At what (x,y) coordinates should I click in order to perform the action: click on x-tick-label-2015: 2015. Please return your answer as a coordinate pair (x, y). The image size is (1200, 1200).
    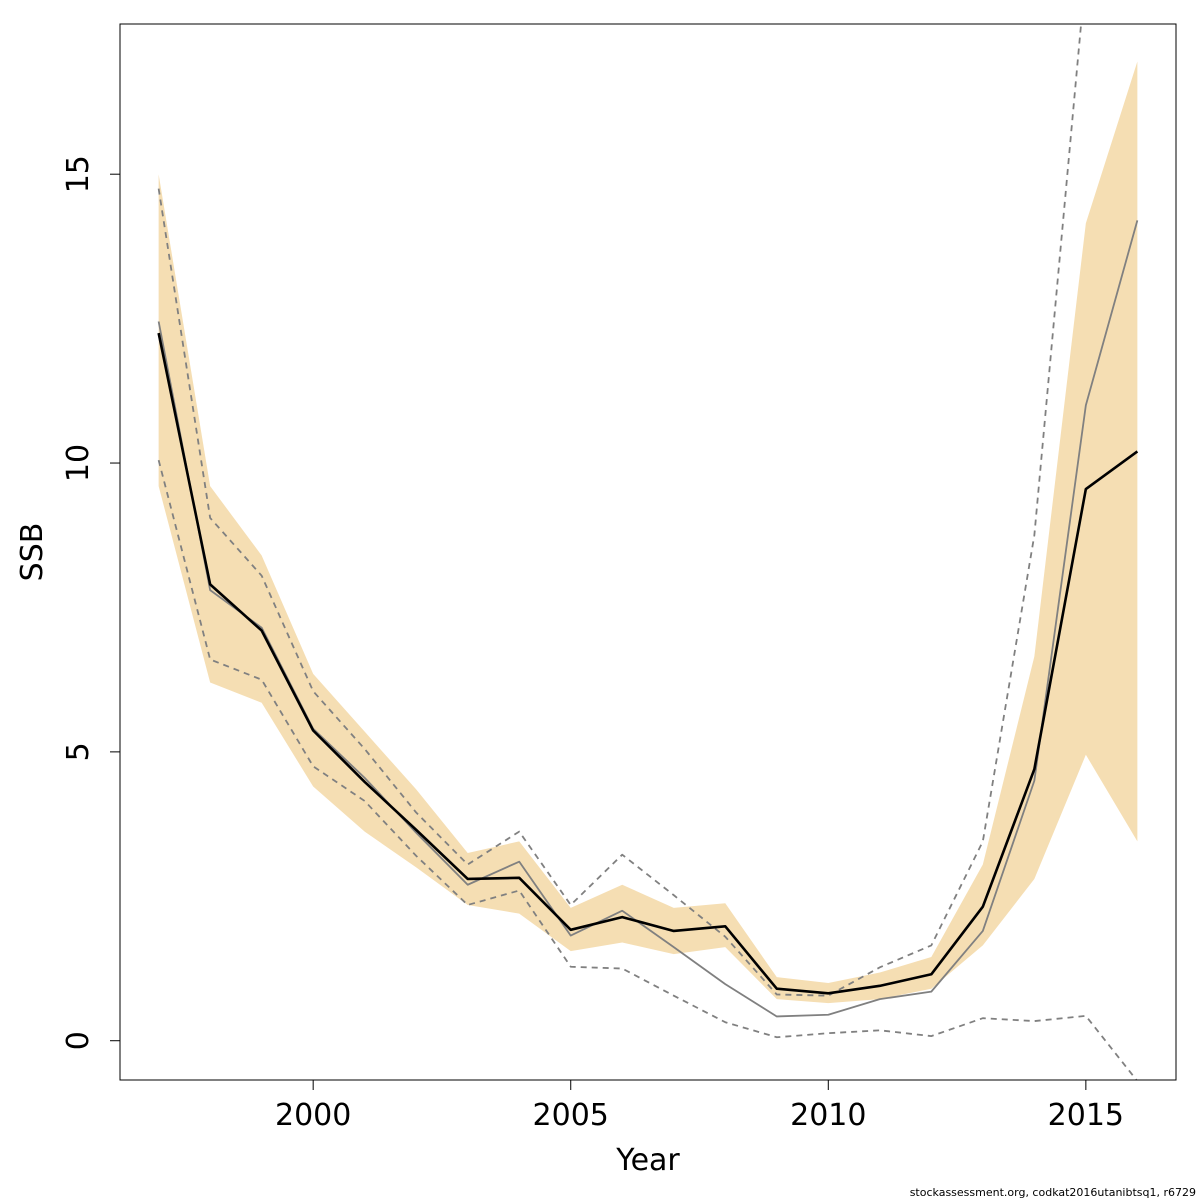
    Looking at the image, I should click on (1086, 1115).